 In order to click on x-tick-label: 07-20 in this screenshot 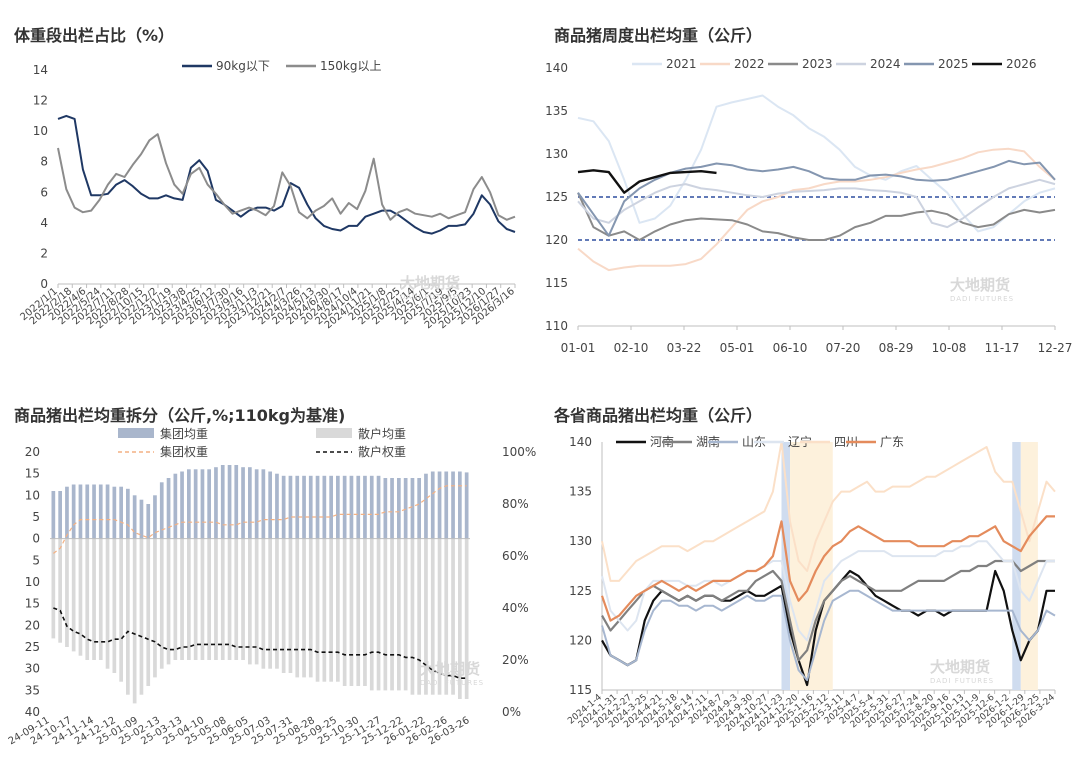, I will do `click(843, 348)`.